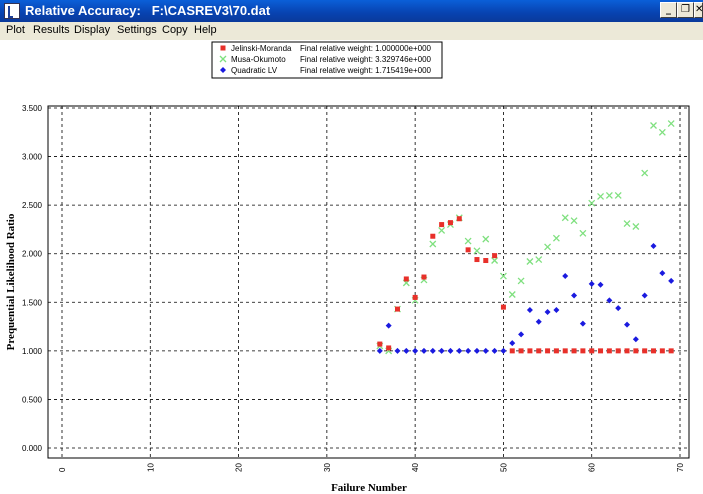 The width and height of the screenshot is (703, 494). What do you see at coordinates (150, 467) in the screenshot?
I see `x-tick-label: 10` at bounding box center [150, 467].